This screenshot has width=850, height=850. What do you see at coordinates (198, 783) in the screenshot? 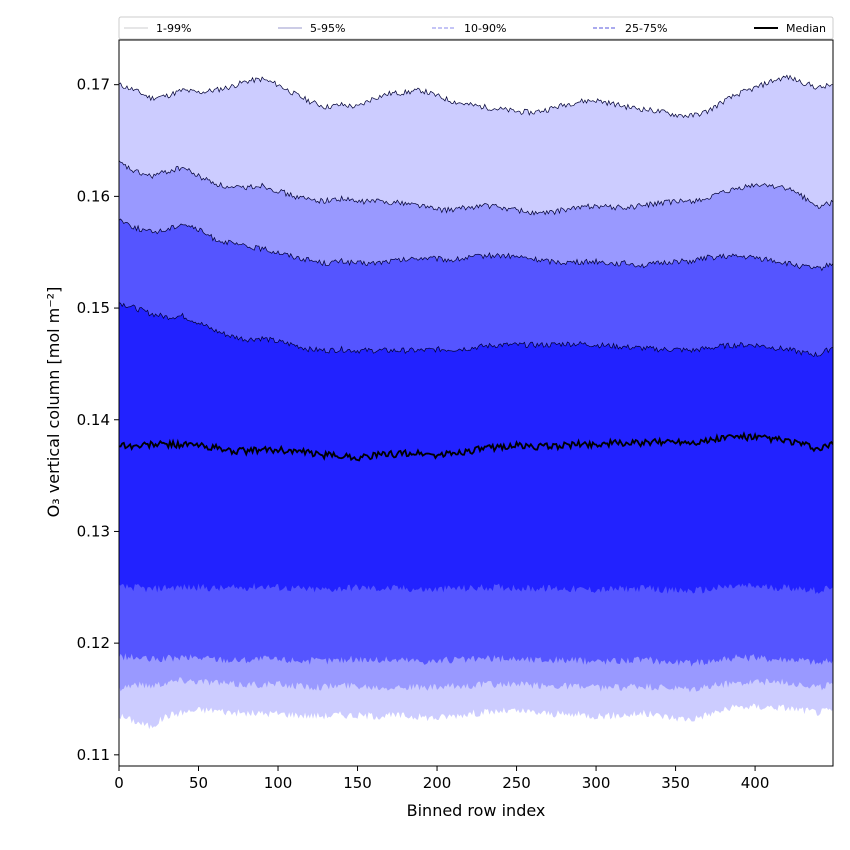
I see `x-tick-label: 50` at bounding box center [198, 783].